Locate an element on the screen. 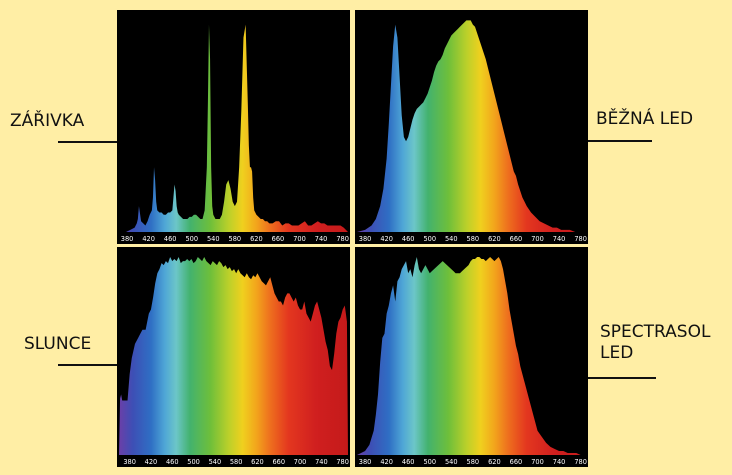  label-underline-zarivka is located at coordinates (87, 142).